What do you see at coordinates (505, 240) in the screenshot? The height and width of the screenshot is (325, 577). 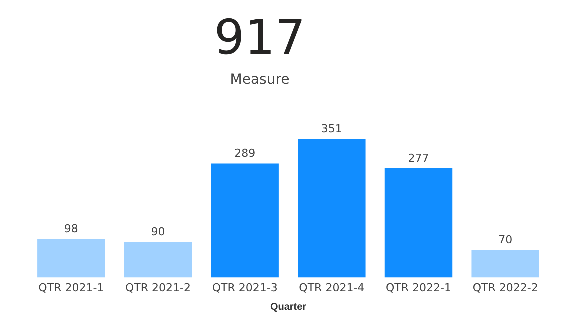 I see `data-label: 70` at bounding box center [505, 240].